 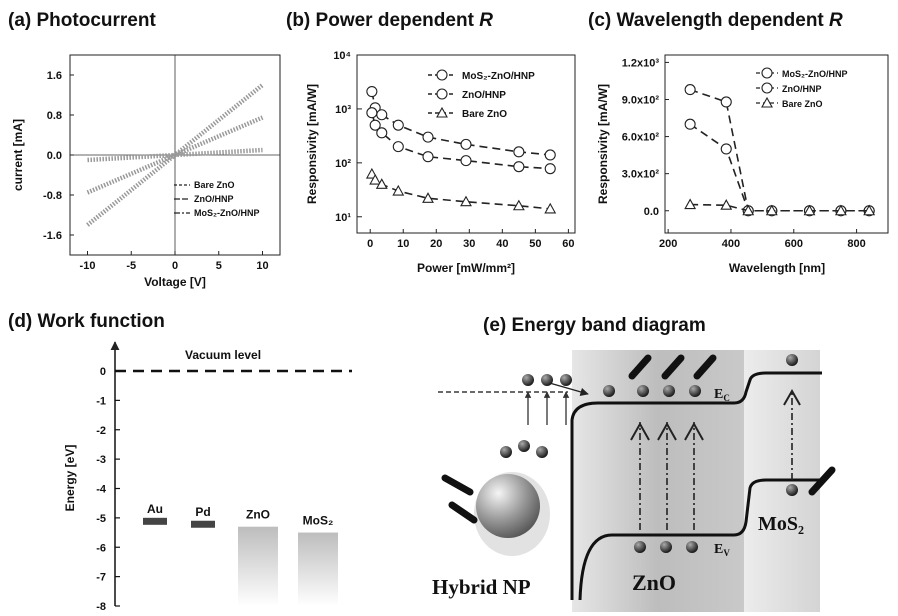 I want to click on y-tick-label: 0.8, so click(x=54, y=116).